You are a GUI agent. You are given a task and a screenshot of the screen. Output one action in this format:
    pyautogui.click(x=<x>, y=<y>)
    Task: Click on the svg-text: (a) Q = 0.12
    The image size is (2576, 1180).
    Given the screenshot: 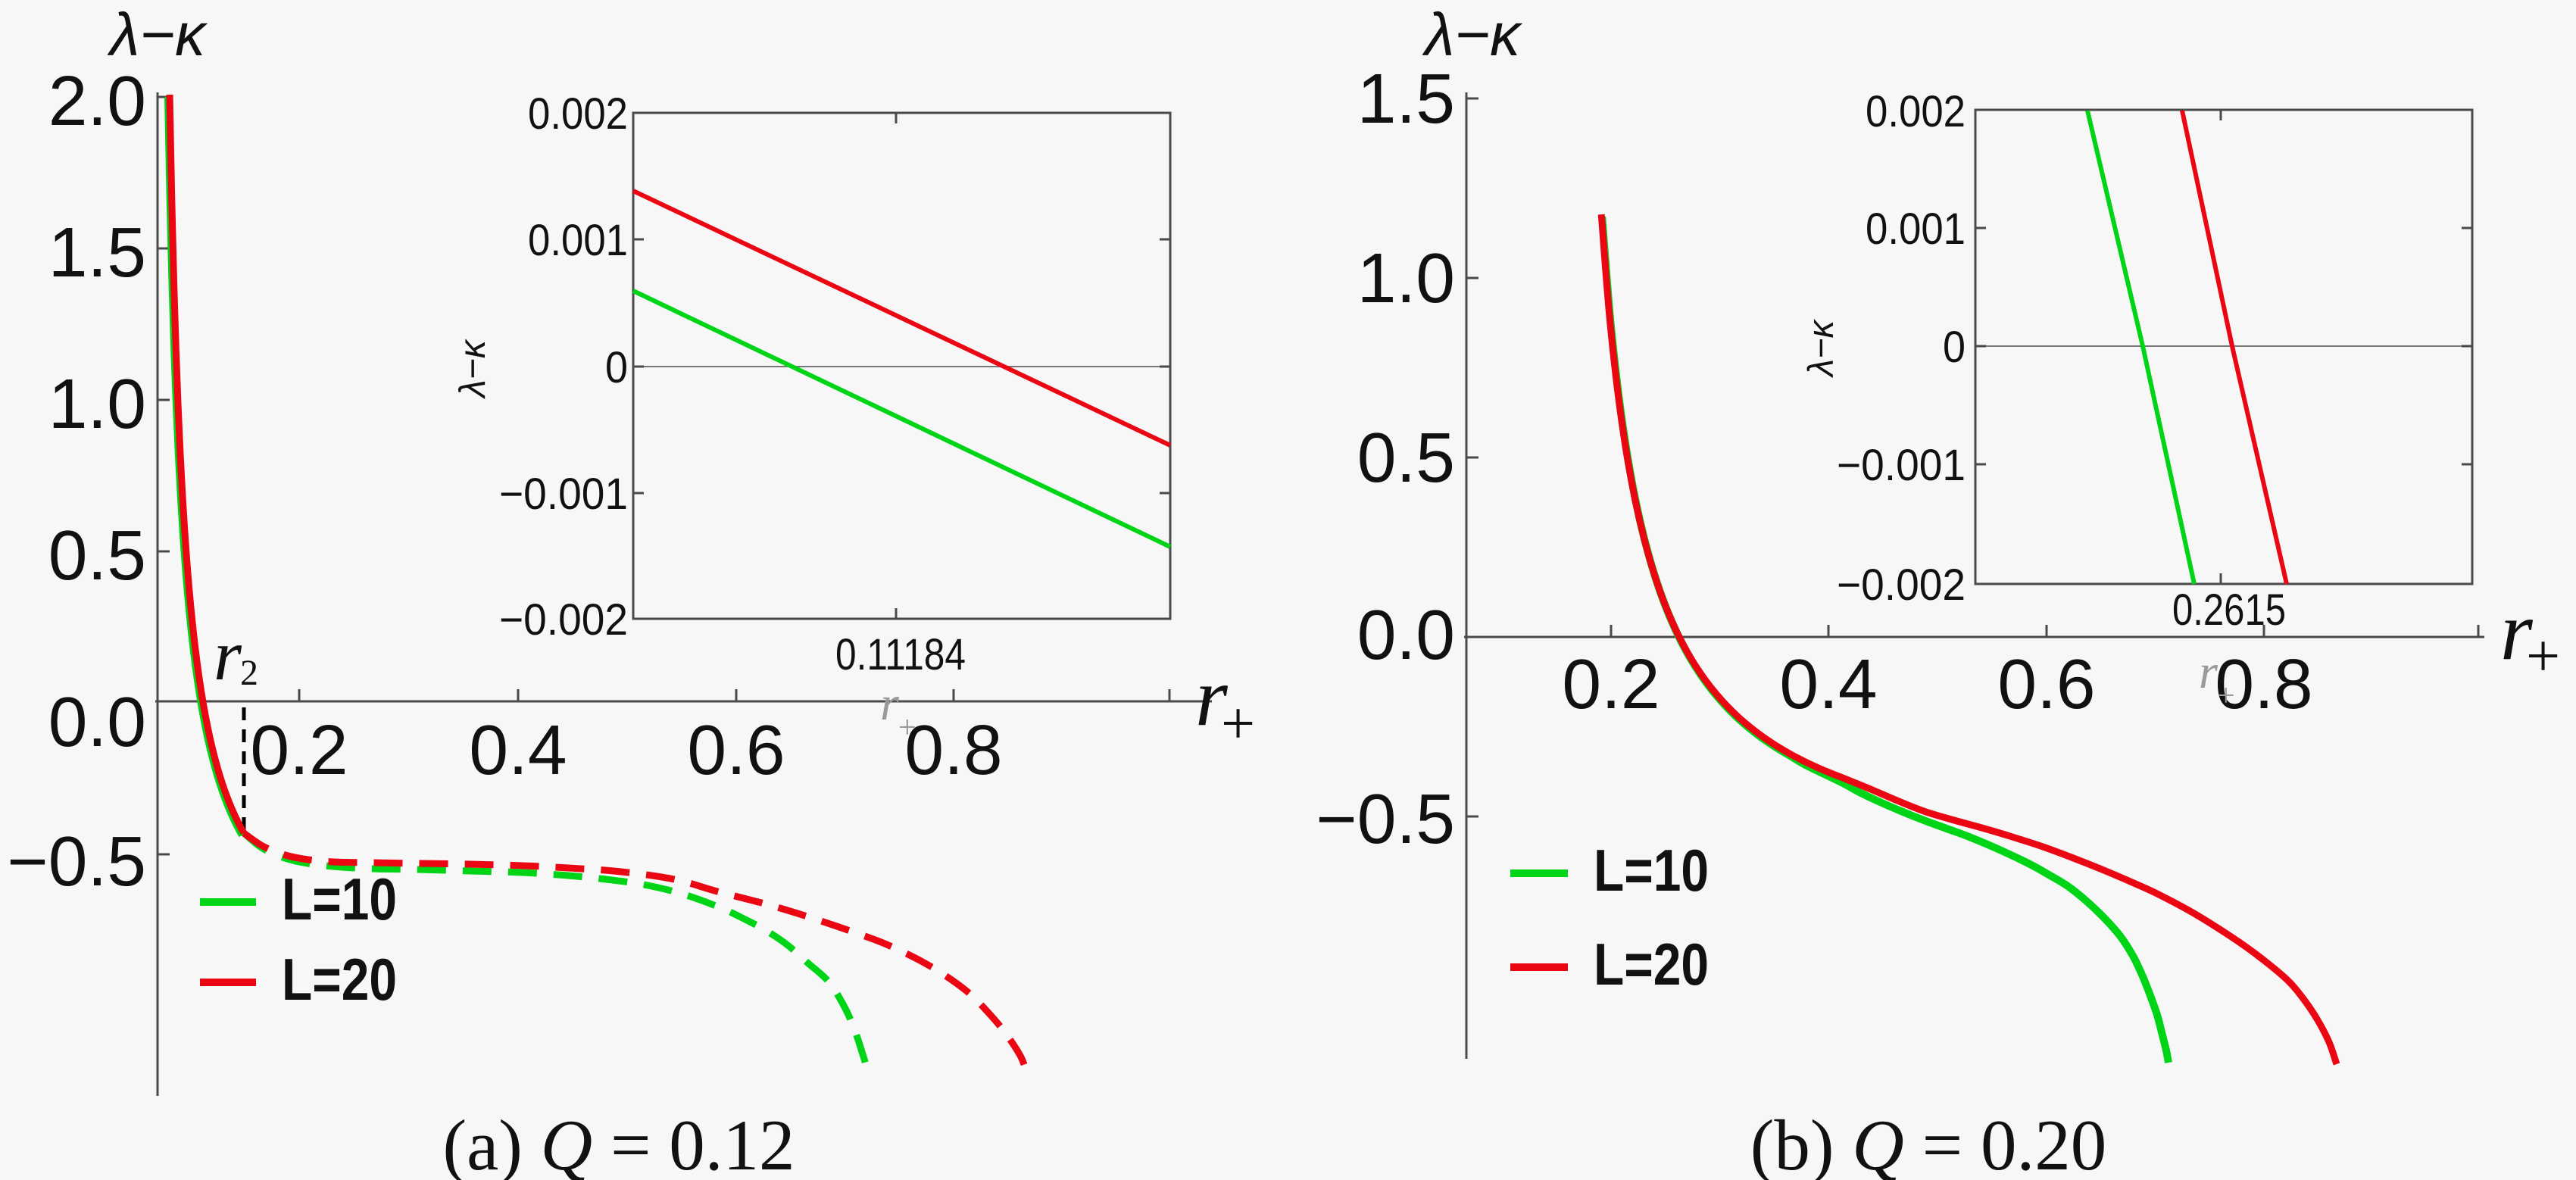 What is the action you would take?
    pyautogui.click(x=619, y=1142)
    